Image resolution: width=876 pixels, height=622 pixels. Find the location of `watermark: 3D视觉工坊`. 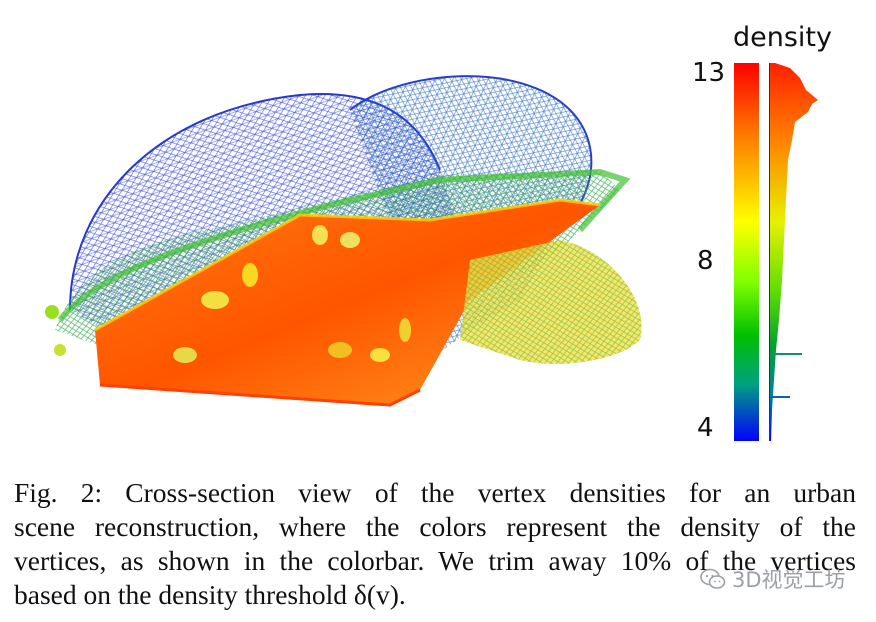

watermark: 3D视觉工坊 is located at coordinates (773, 579).